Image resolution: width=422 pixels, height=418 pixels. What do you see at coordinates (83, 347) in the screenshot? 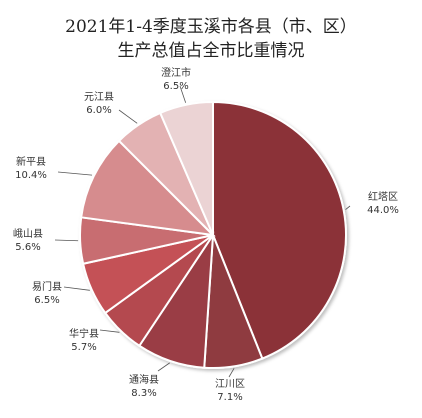
I see `slice-value-label: 5.7%` at bounding box center [83, 347].